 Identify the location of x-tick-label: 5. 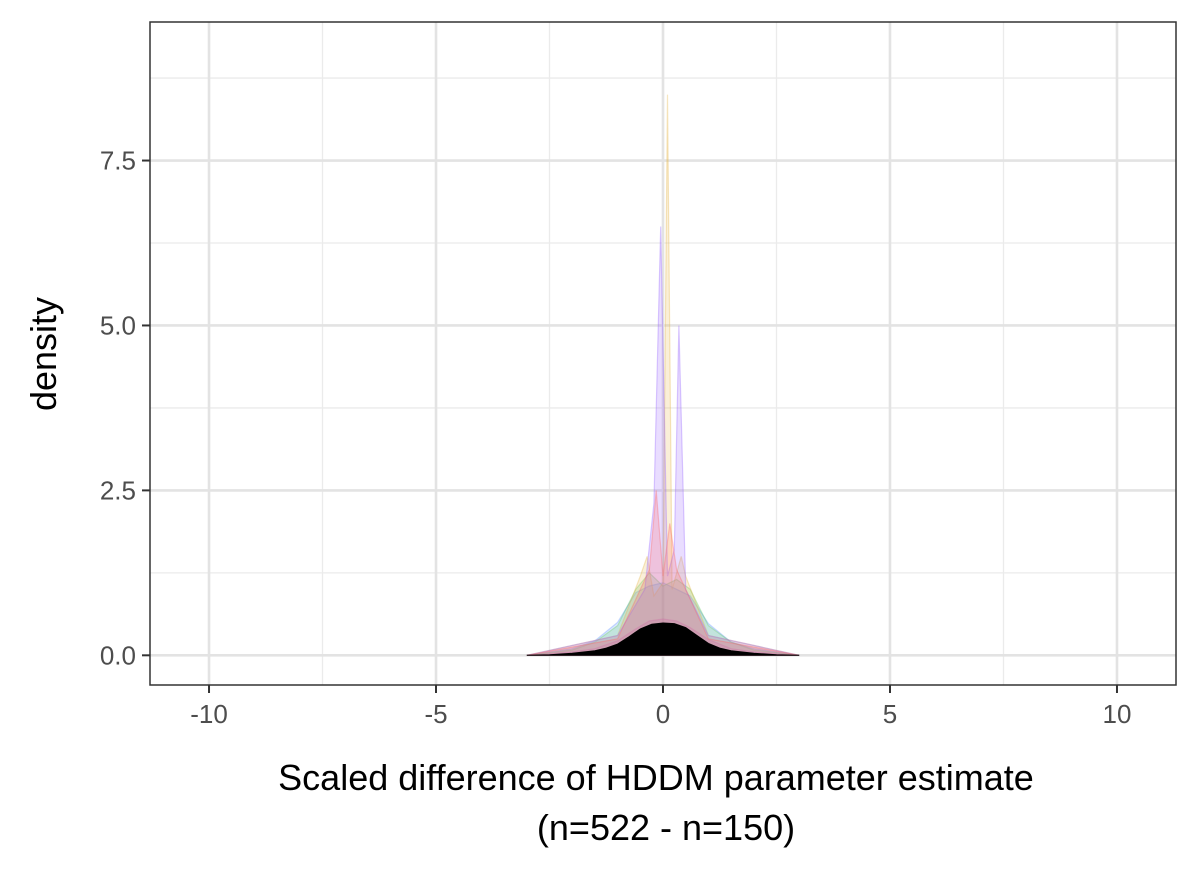
(890, 714).